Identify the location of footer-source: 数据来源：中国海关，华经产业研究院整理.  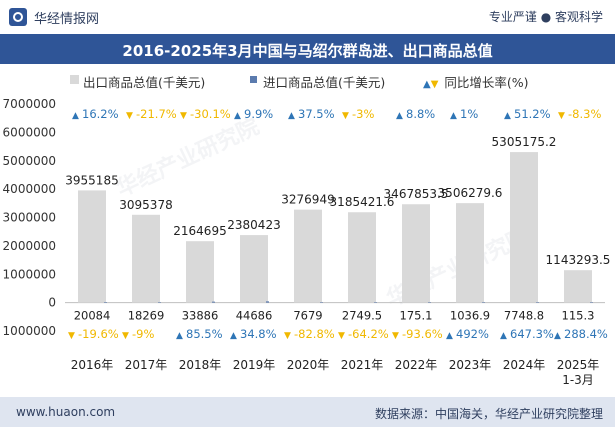
(488, 414).